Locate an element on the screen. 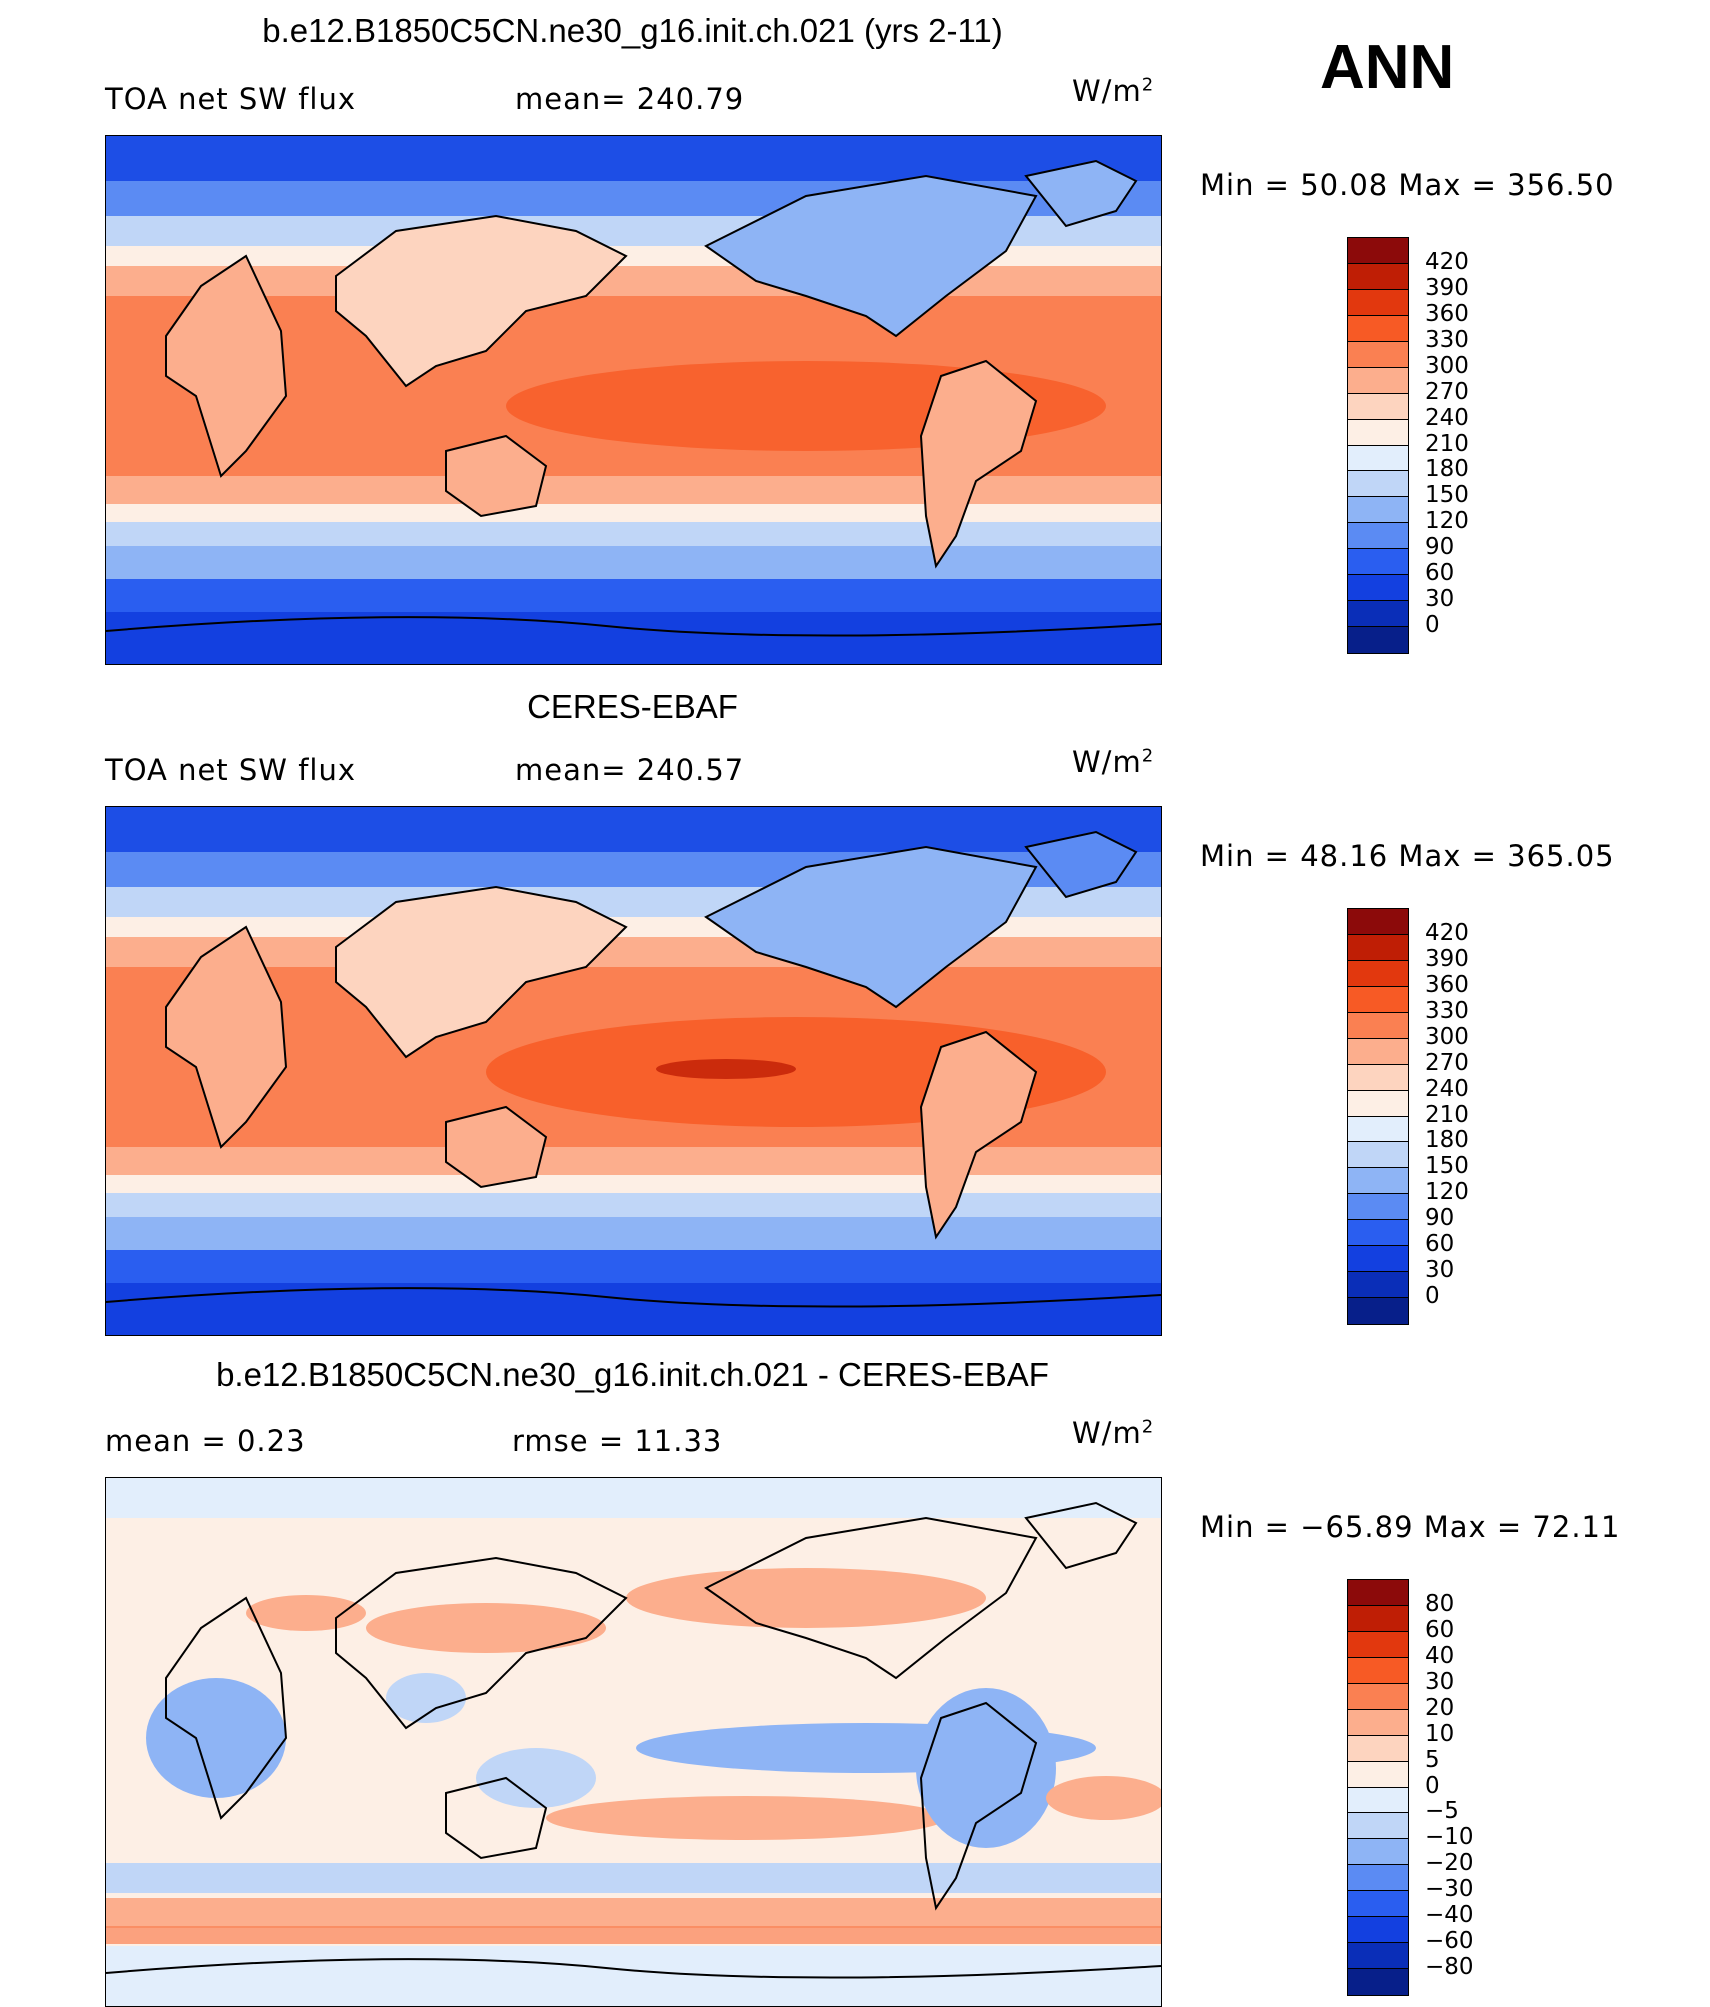 The height and width of the screenshot is (2007, 1710). colorbar-tick-label: 180 is located at coordinates (1447, 469).